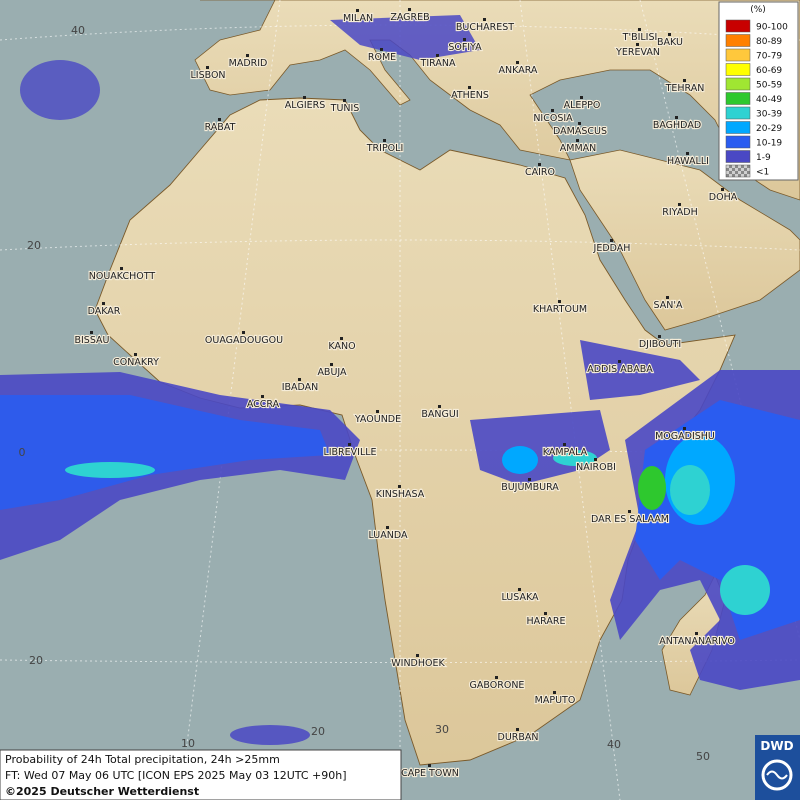  Describe the element at coordinates (430, 773) in the screenshot. I see `city-label: CAPE TOWN` at that location.